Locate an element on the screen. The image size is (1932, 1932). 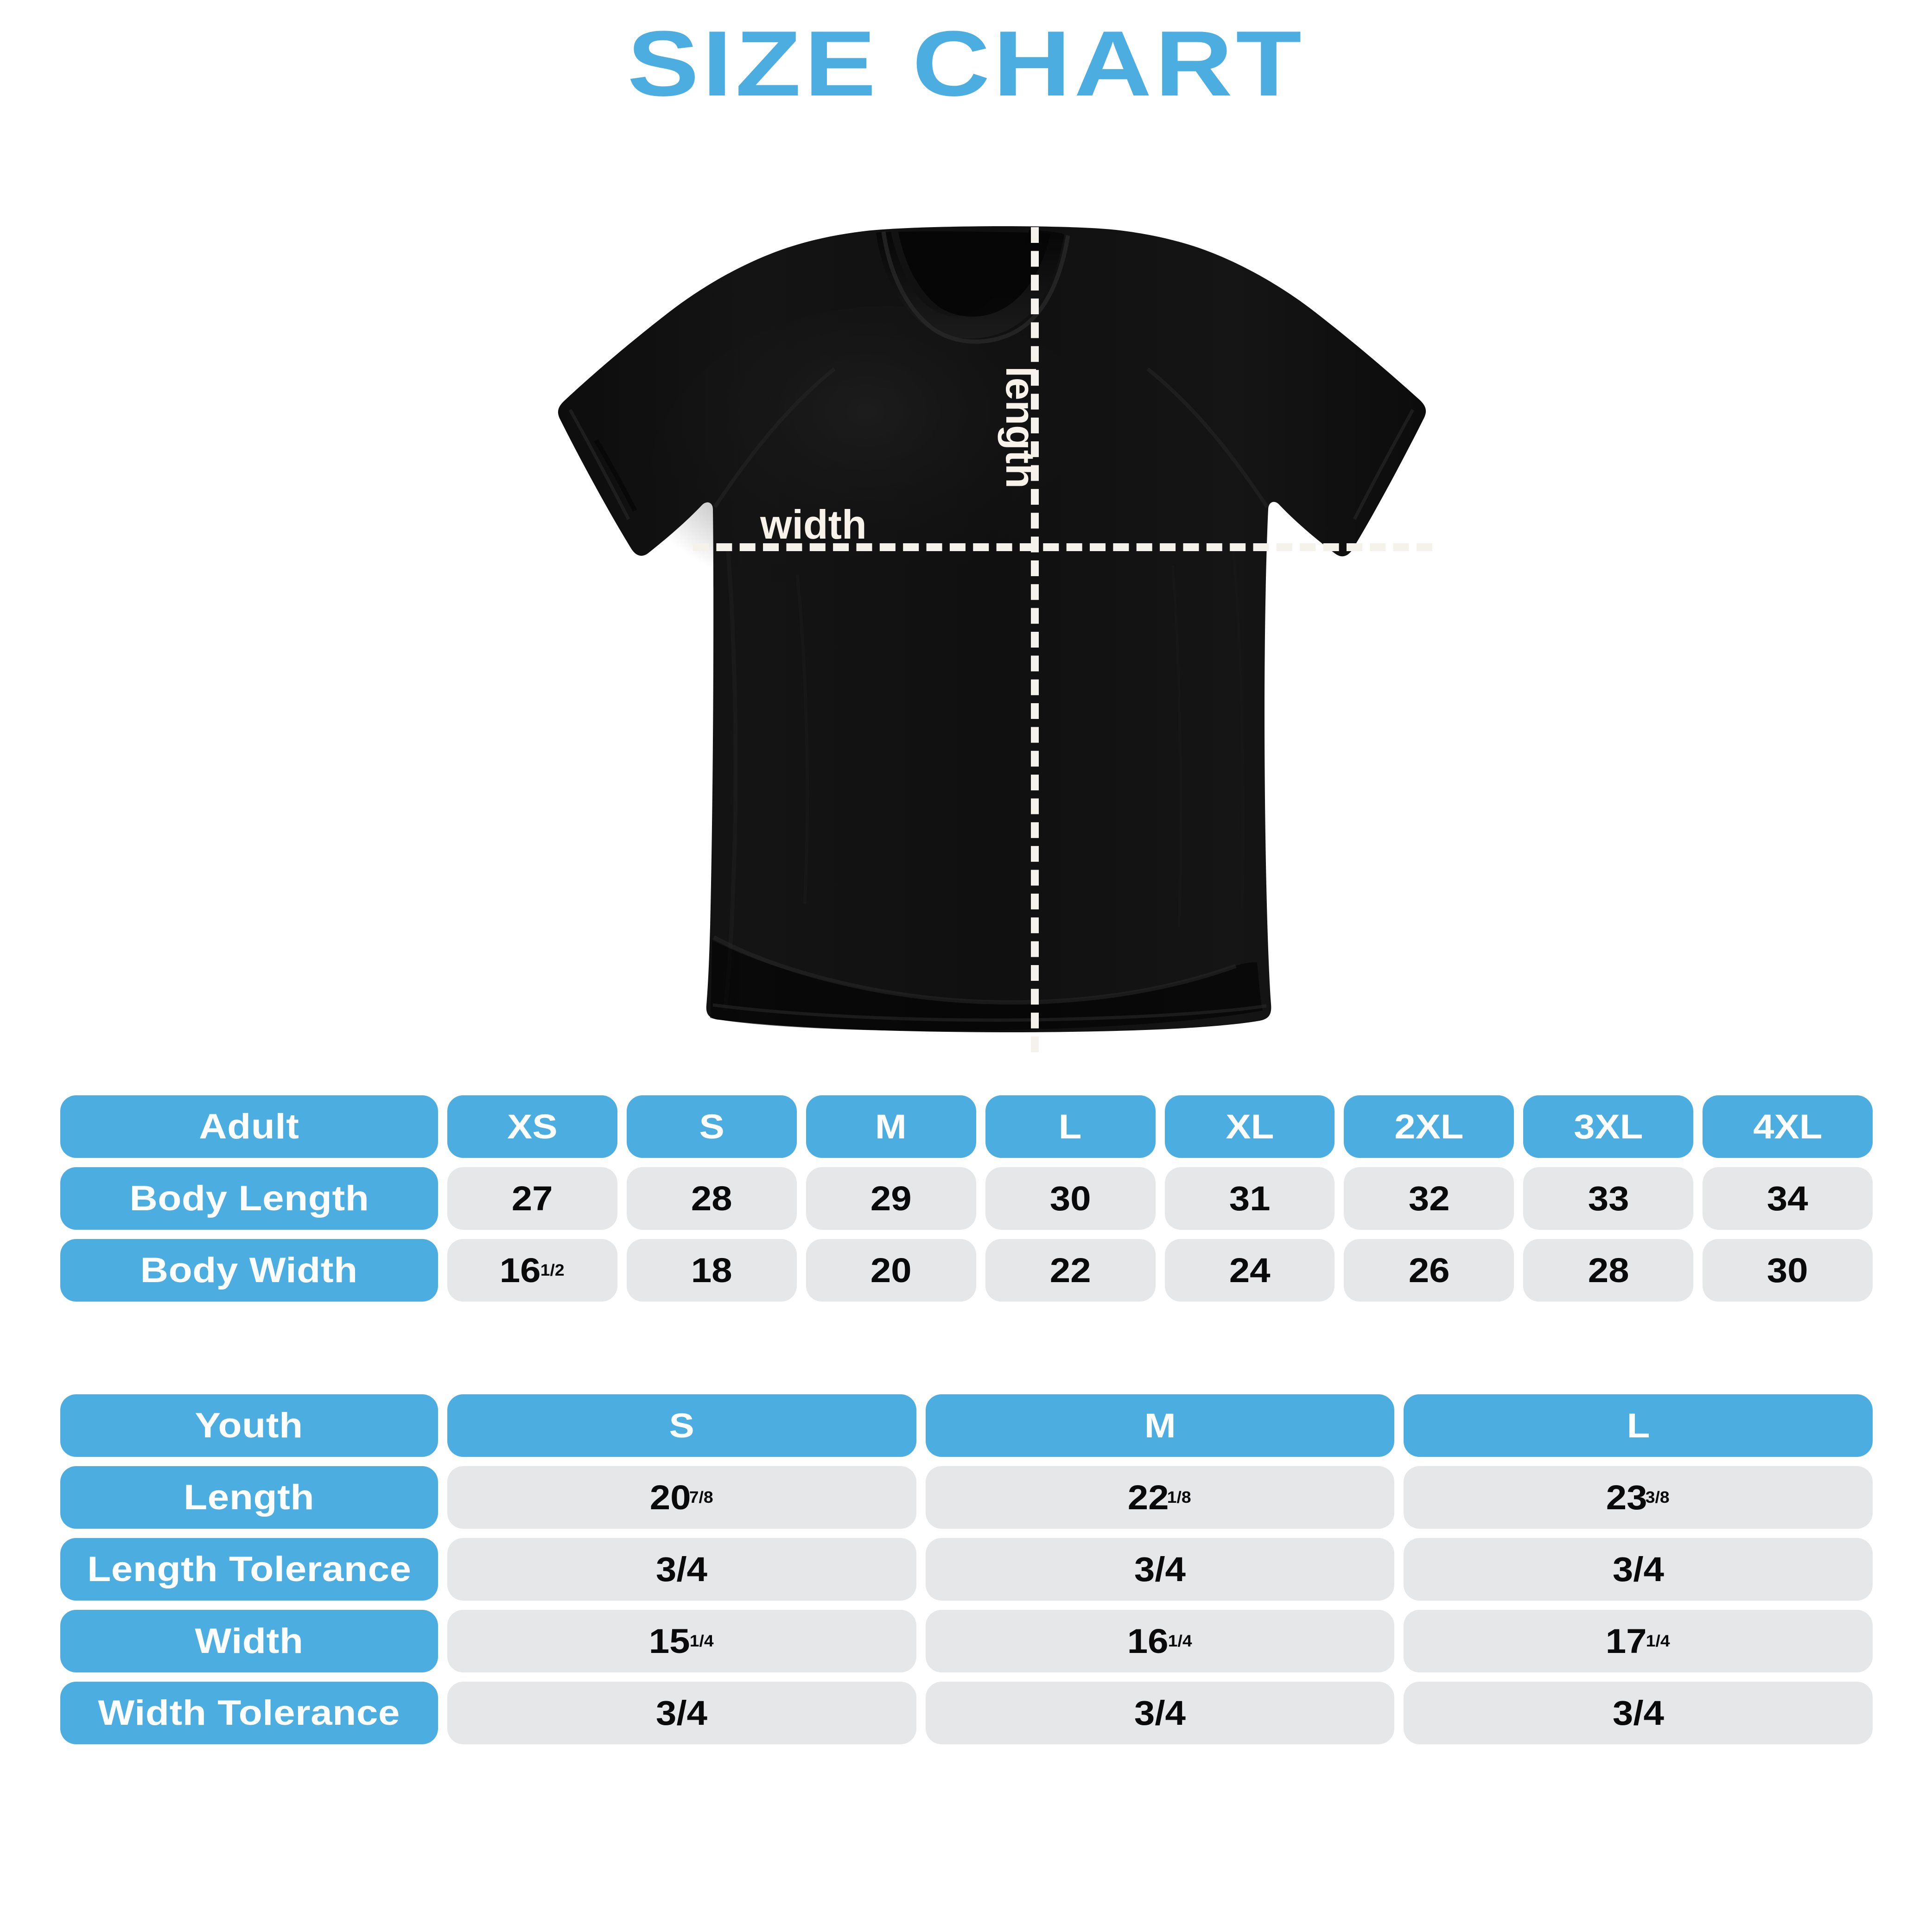
youth-cell-2-1: 16 1/4 is located at coordinates (1160, 1641).